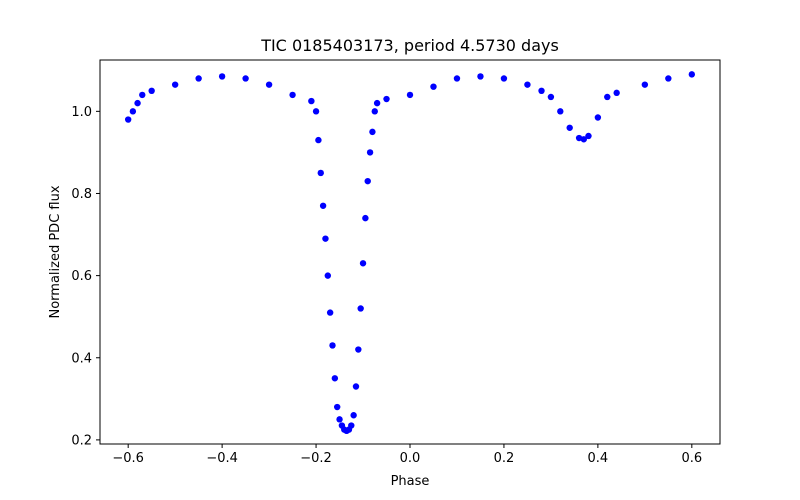 This screenshot has width=800, height=500. What do you see at coordinates (55, 251) in the screenshot?
I see `y-axis-label: Normalized PDC flux` at bounding box center [55, 251].